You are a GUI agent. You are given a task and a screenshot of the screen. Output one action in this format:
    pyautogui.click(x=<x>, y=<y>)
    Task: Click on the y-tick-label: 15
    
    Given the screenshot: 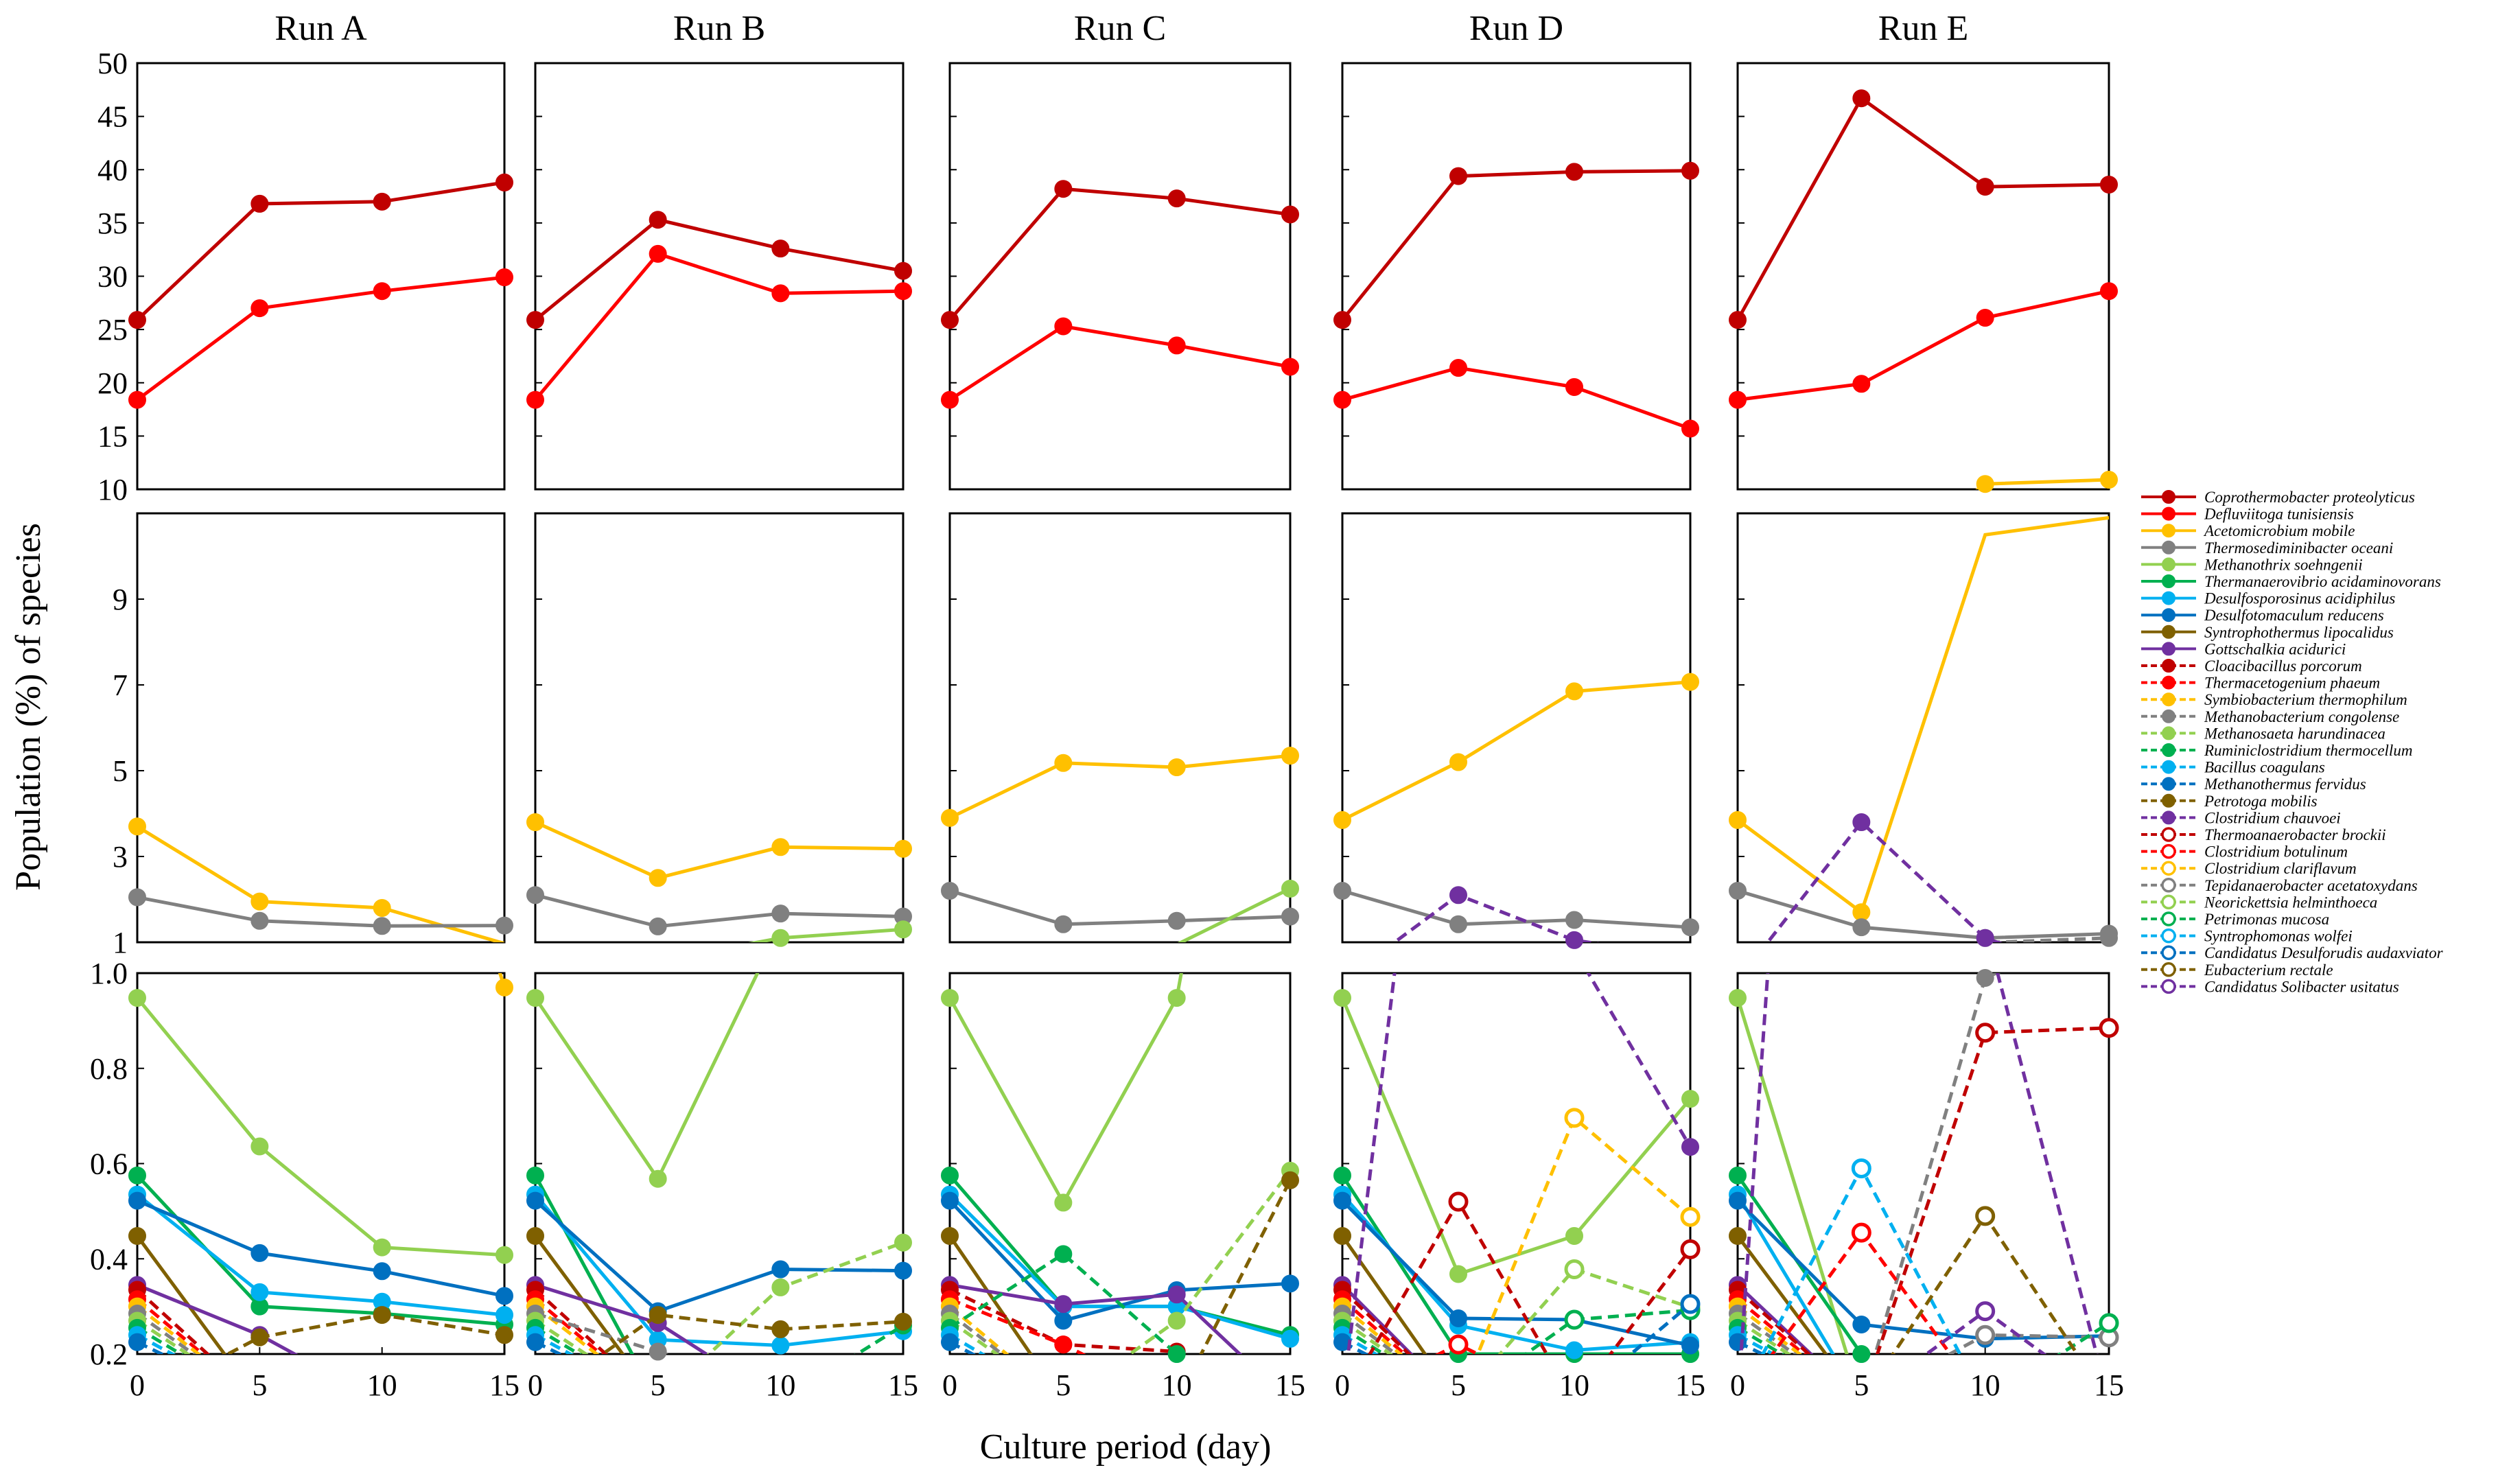 What is the action you would take?
    pyautogui.click(x=112, y=436)
    